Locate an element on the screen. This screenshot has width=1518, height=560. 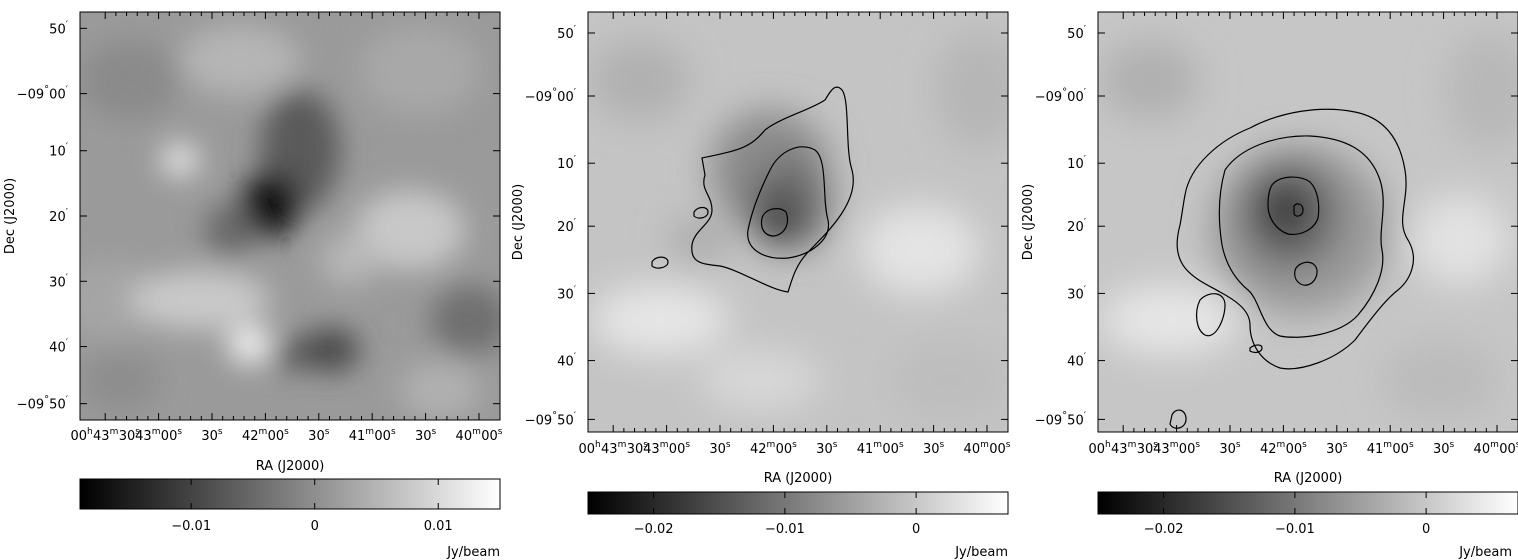
contour-mid-middle is located at coordinates (788, 202).